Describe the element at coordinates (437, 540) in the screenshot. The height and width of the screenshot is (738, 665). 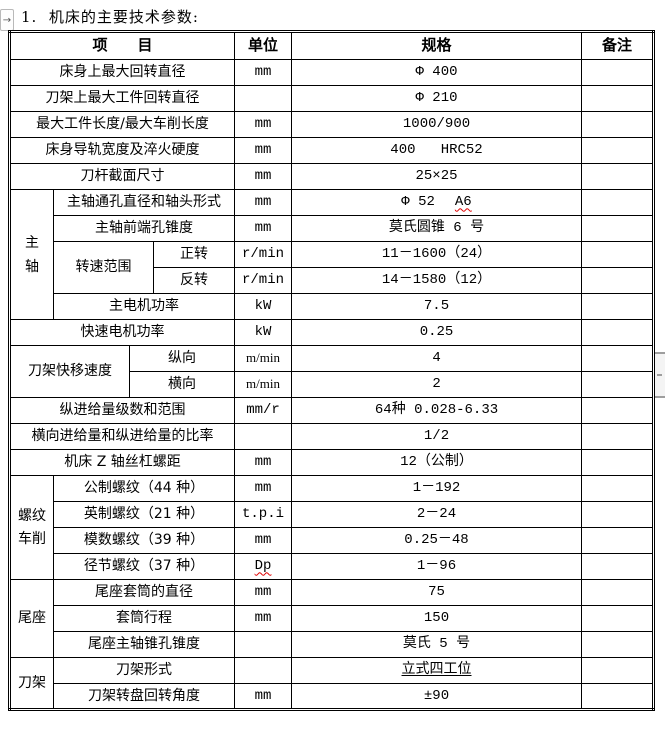
I see `cell-spec: 0.25－48` at that location.